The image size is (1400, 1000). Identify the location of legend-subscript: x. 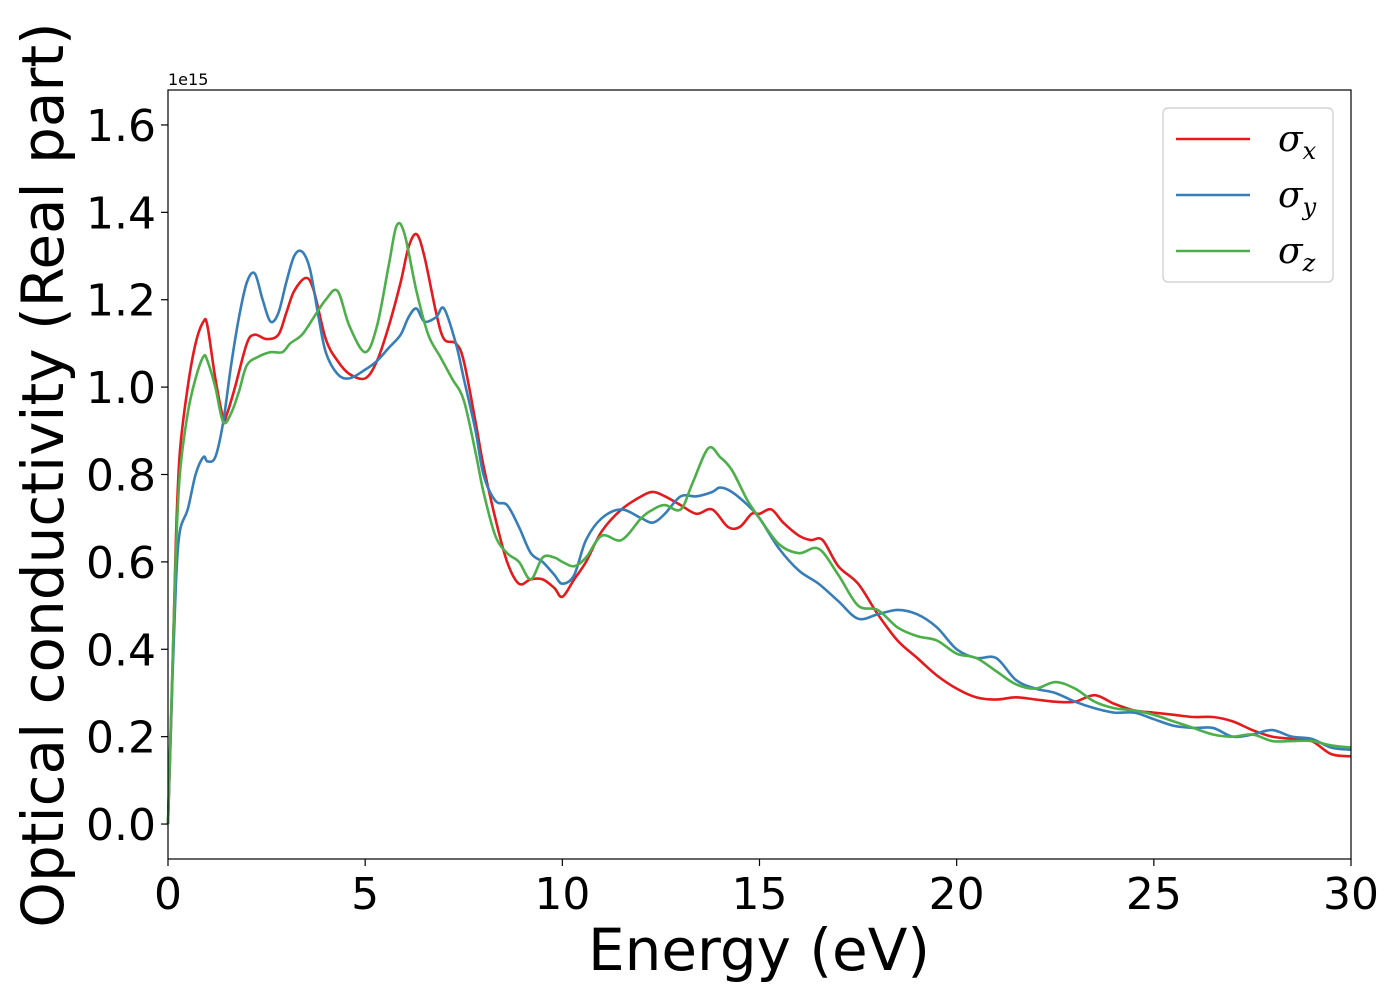
(1310, 151).